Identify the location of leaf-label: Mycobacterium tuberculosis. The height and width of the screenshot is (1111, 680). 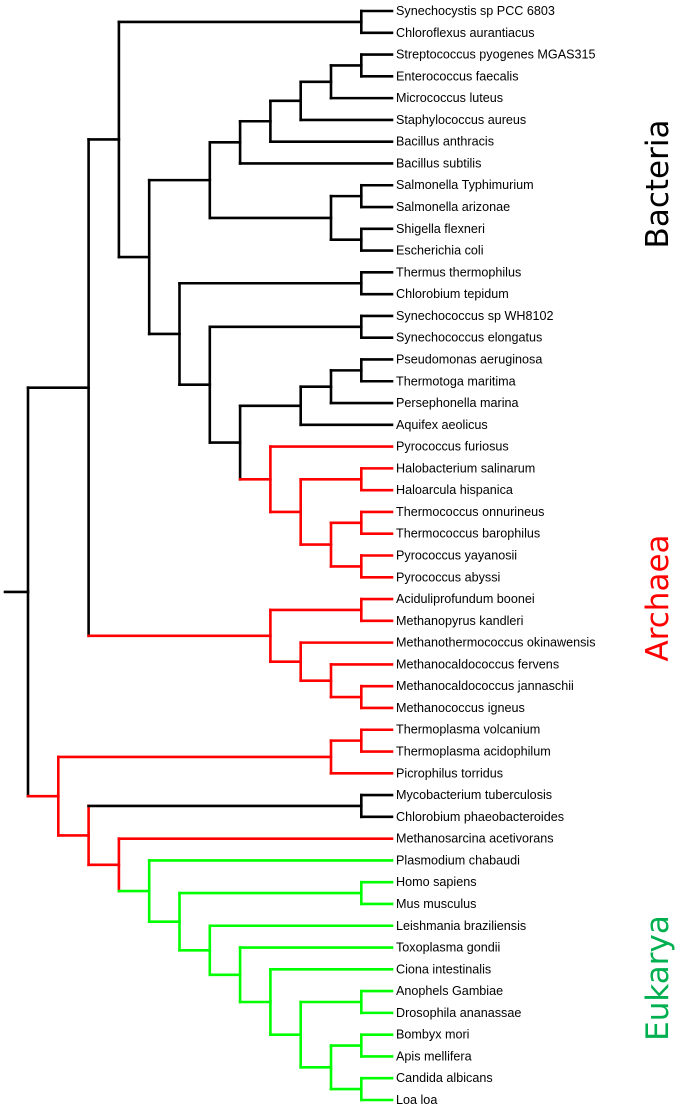
(474, 795).